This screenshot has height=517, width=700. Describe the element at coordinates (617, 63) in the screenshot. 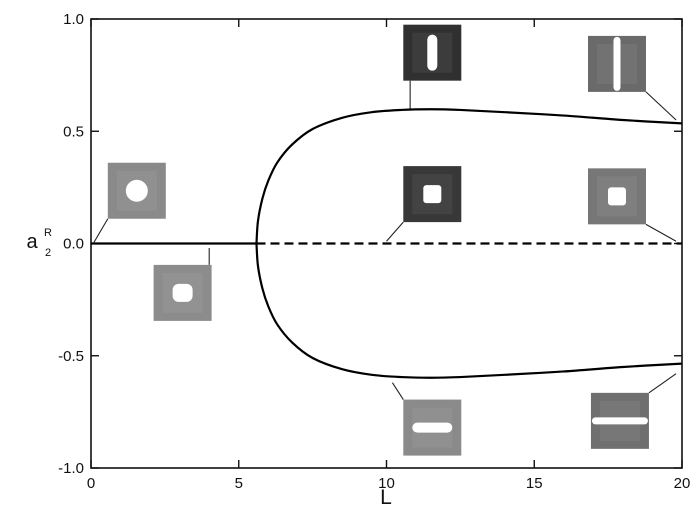

I see `inset-shape-vertical-bar` at that location.